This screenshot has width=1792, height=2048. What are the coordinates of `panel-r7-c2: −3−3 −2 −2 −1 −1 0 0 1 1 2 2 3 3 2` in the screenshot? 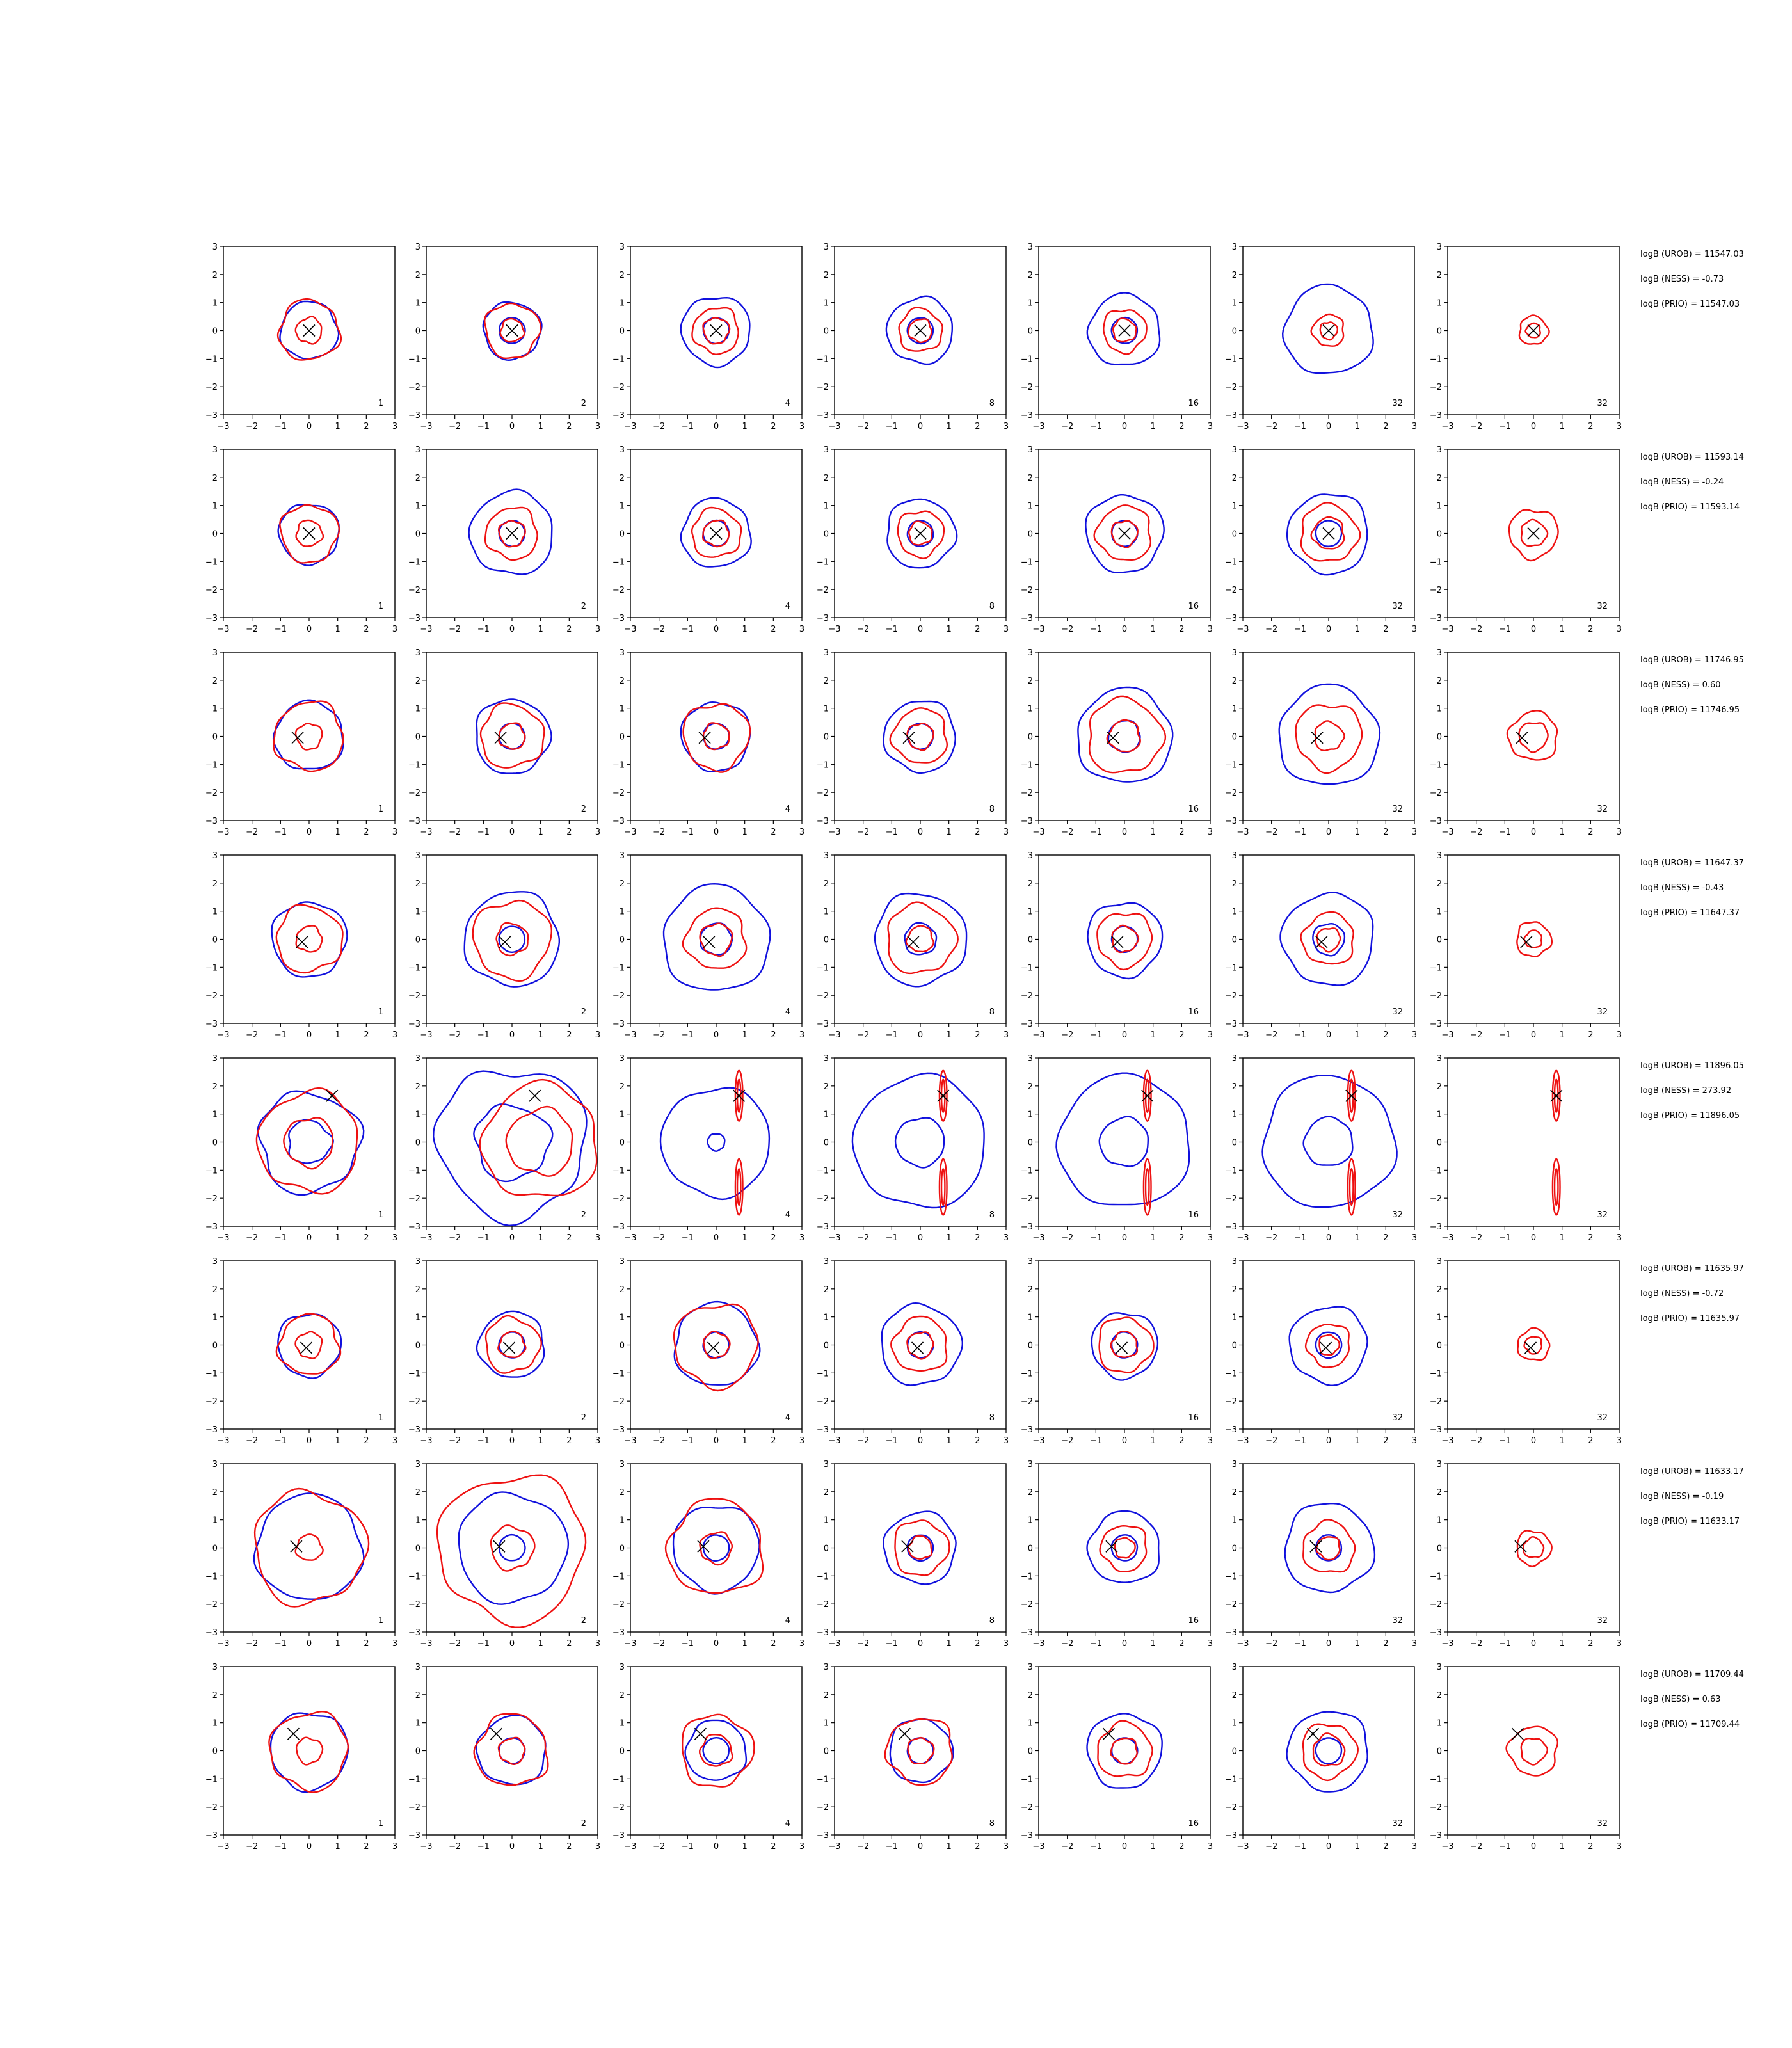 It's located at (504, 1554).